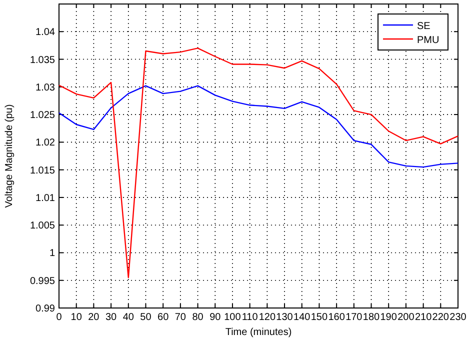 Image resolution: width=474 pixels, height=338 pixels. Describe the element at coordinates (94, 317) in the screenshot. I see `x-tick-label: 20` at that location.